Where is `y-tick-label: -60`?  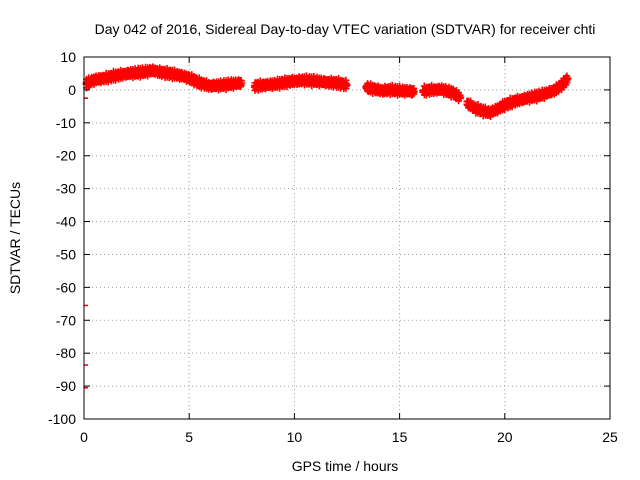
y-tick-label: -60 is located at coordinates (66, 287).